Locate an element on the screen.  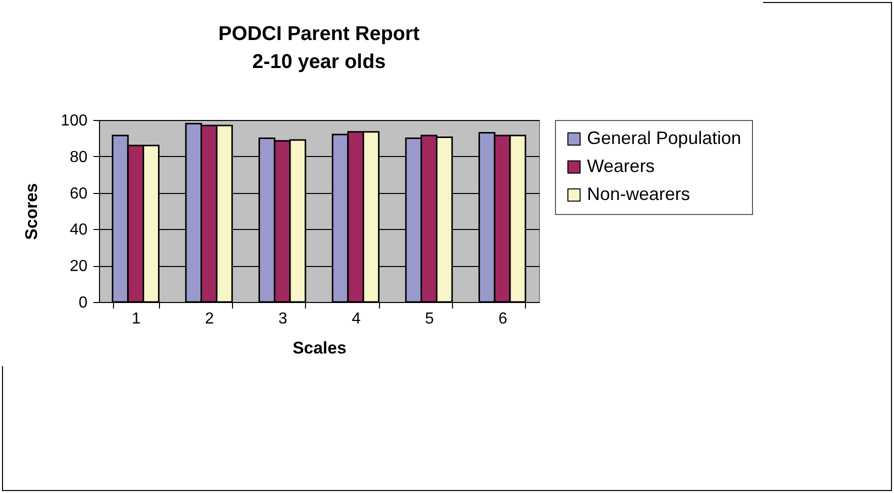
x-axis-title: Scales is located at coordinates (319, 348).